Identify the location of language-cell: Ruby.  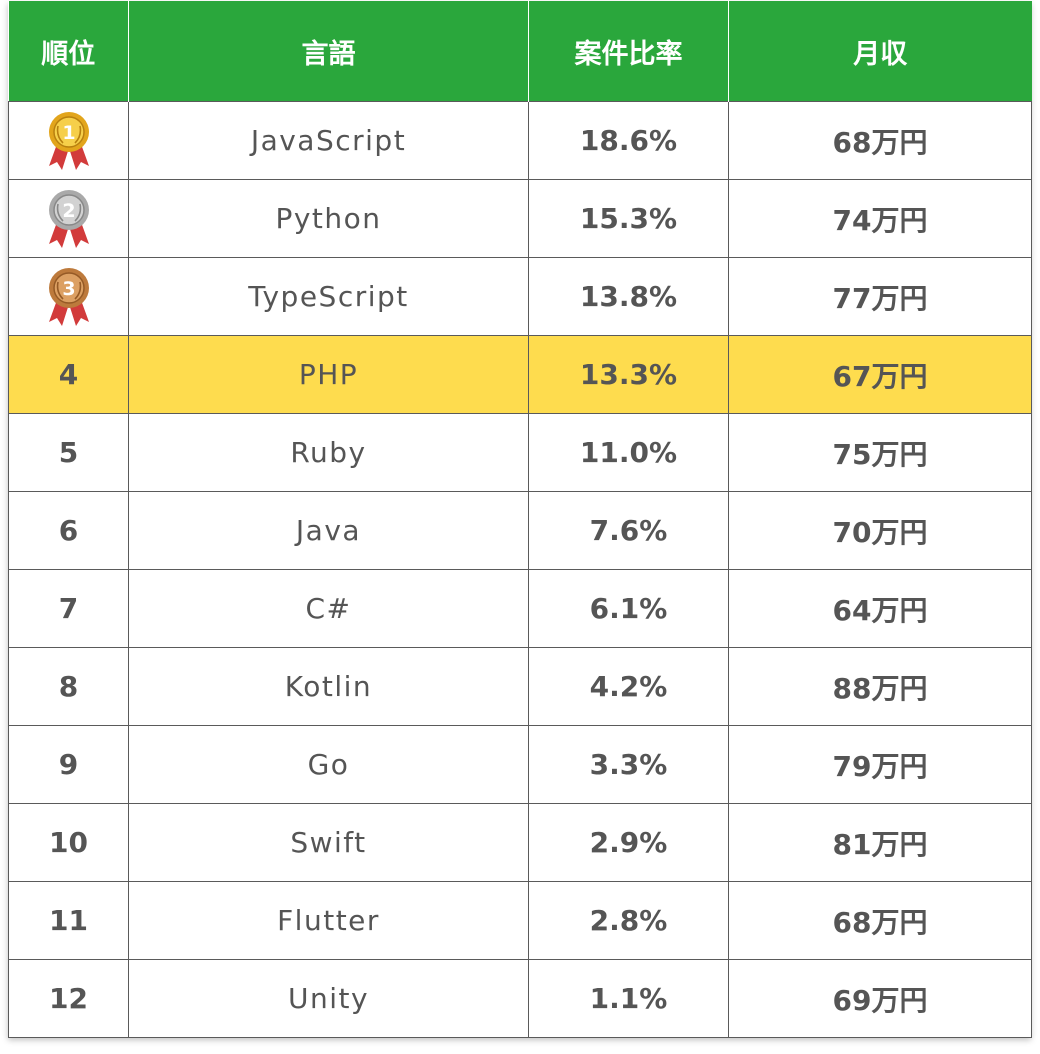
(328, 452).